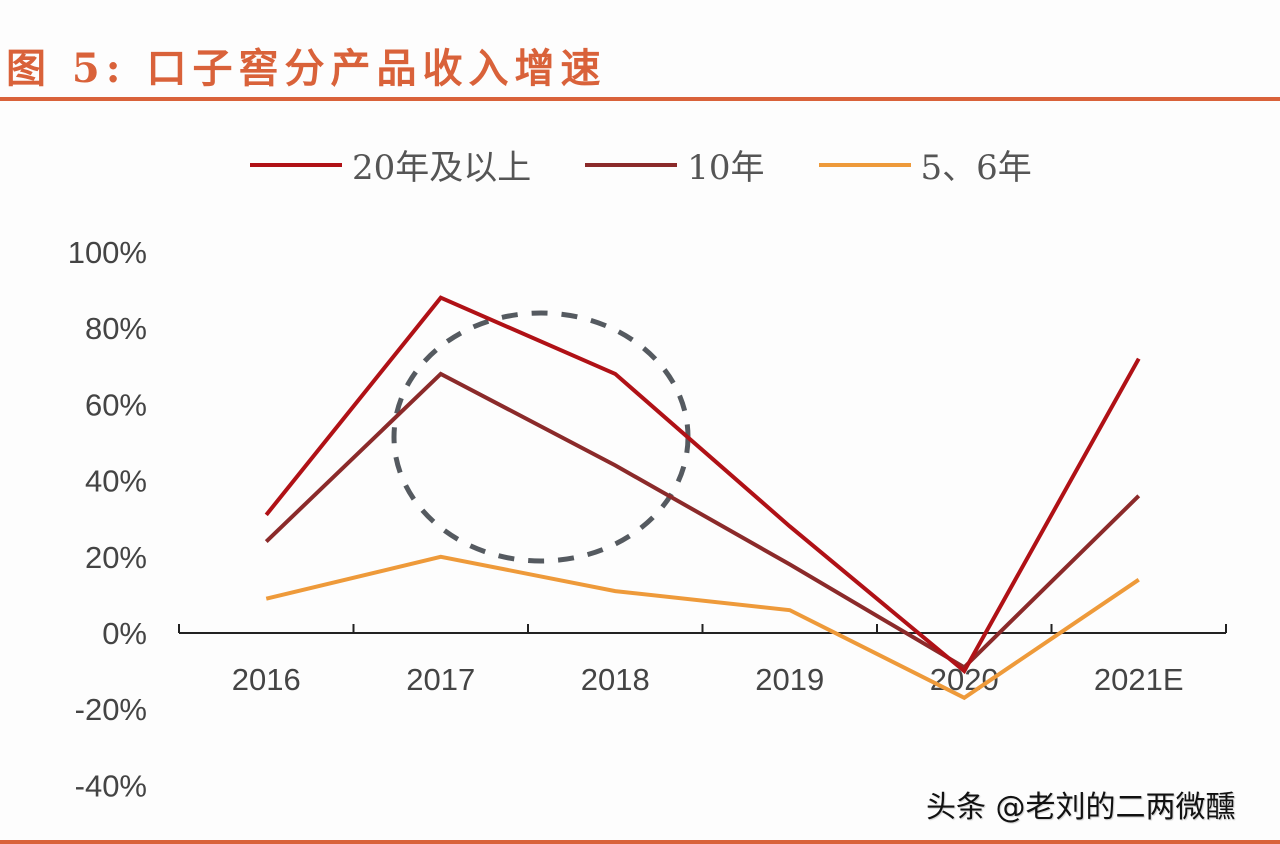 The width and height of the screenshot is (1280, 844). Describe the element at coordinates (111, 785) in the screenshot. I see `y-tick-label: -40%` at that location.